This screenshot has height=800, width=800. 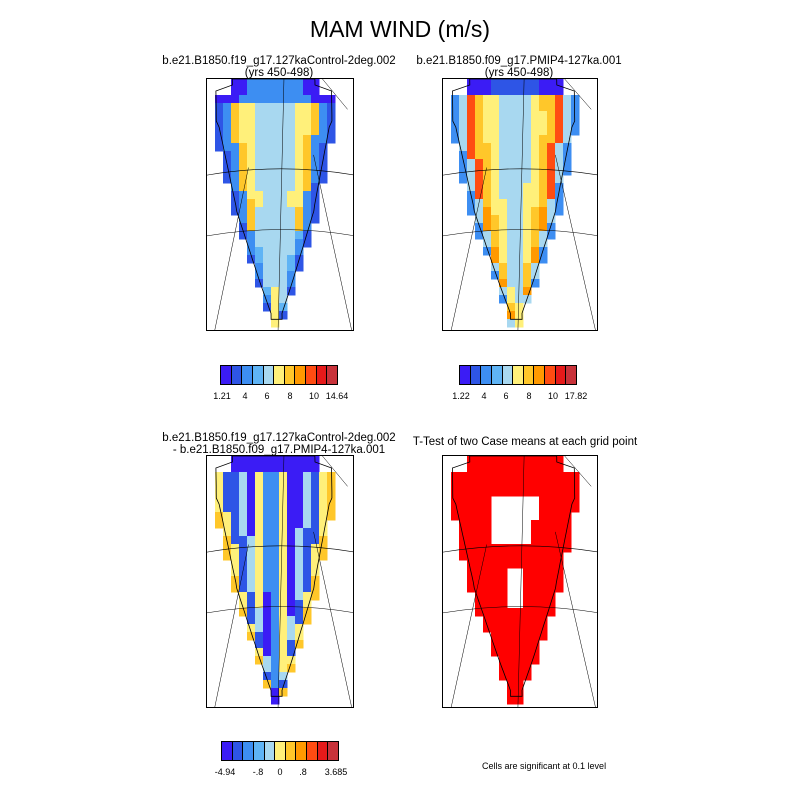 I want to click on control-title-line2: (yrs 450-498), so click(x=279, y=73).